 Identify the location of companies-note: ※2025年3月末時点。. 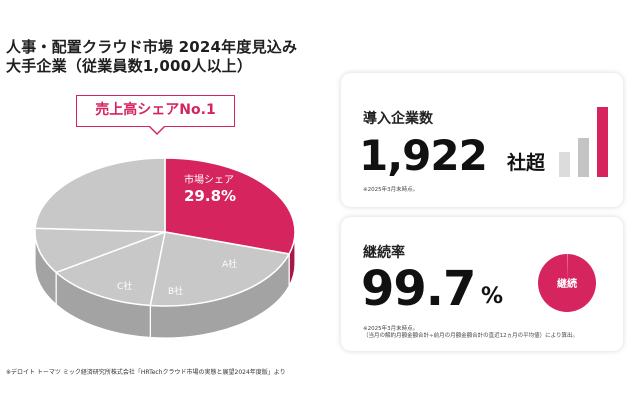
(391, 190).